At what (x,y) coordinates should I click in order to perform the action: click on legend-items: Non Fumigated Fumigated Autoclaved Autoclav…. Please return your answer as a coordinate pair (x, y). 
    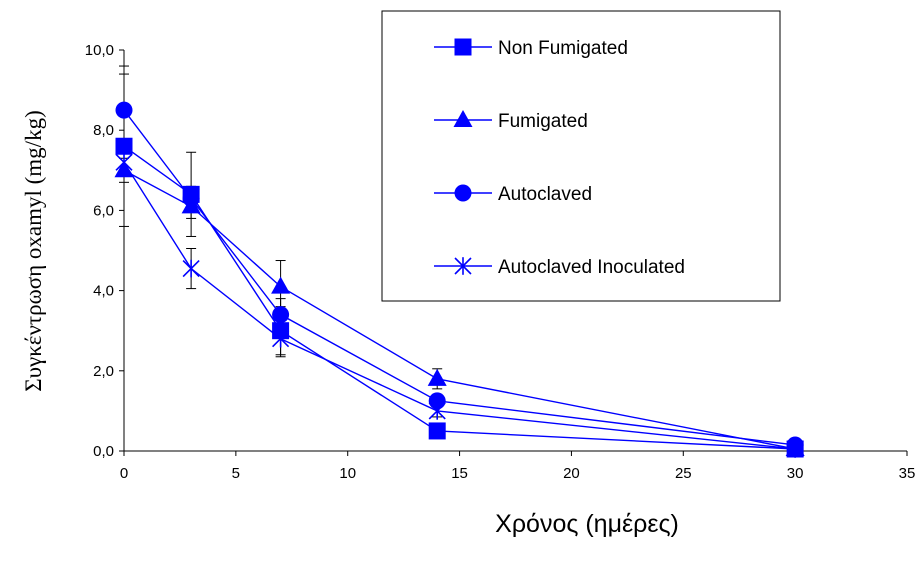
    Looking at the image, I should click on (559, 158).